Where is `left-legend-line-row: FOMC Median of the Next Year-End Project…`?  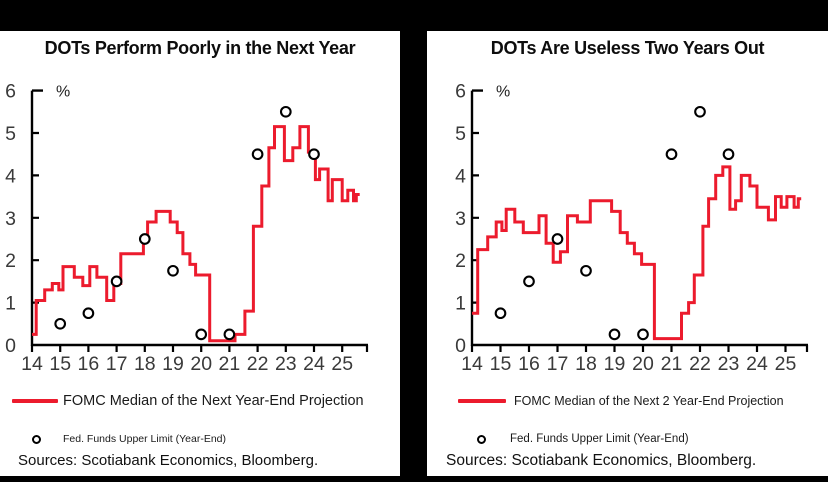 left-legend-line-row: FOMC Median of the Next Year-End Project… is located at coordinates (200, 401).